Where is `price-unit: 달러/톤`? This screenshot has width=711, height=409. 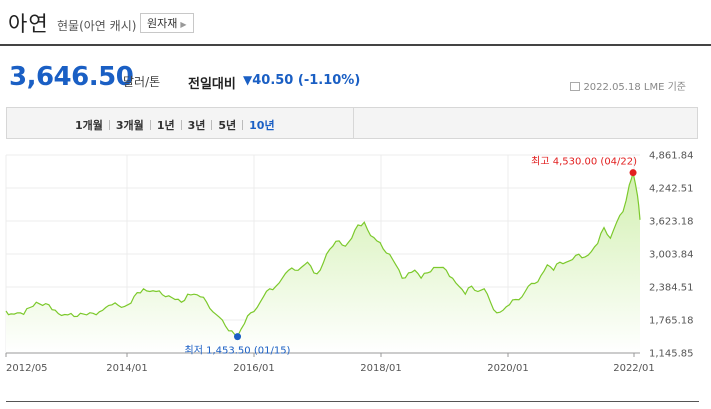 price-unit: 달러/톤 is located at coordinates (142, 82).